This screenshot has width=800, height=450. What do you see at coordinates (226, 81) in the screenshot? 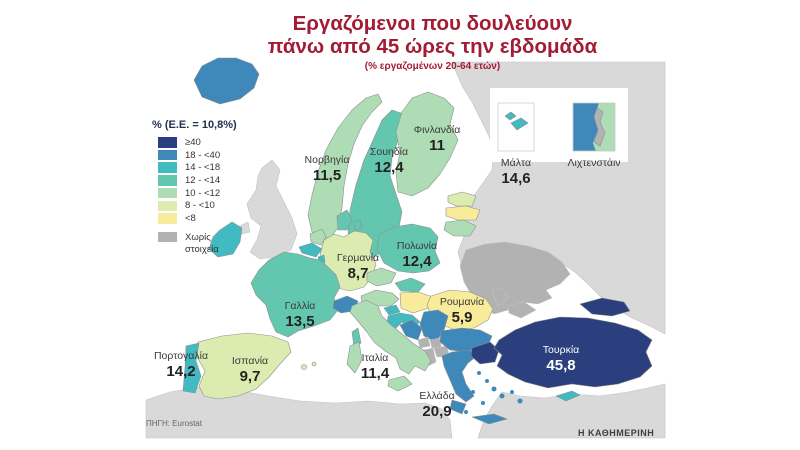
I see `country-iceland-shape` at bounding box center [226, 81].